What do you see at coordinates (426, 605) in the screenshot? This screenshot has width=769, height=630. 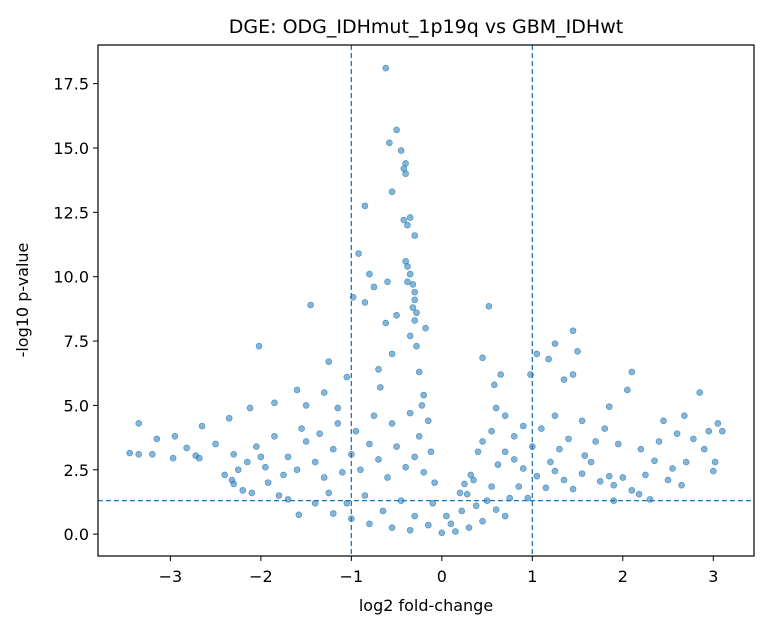 I see `x-axis-label: log2 fold-change` at bounding box center [426, 605].